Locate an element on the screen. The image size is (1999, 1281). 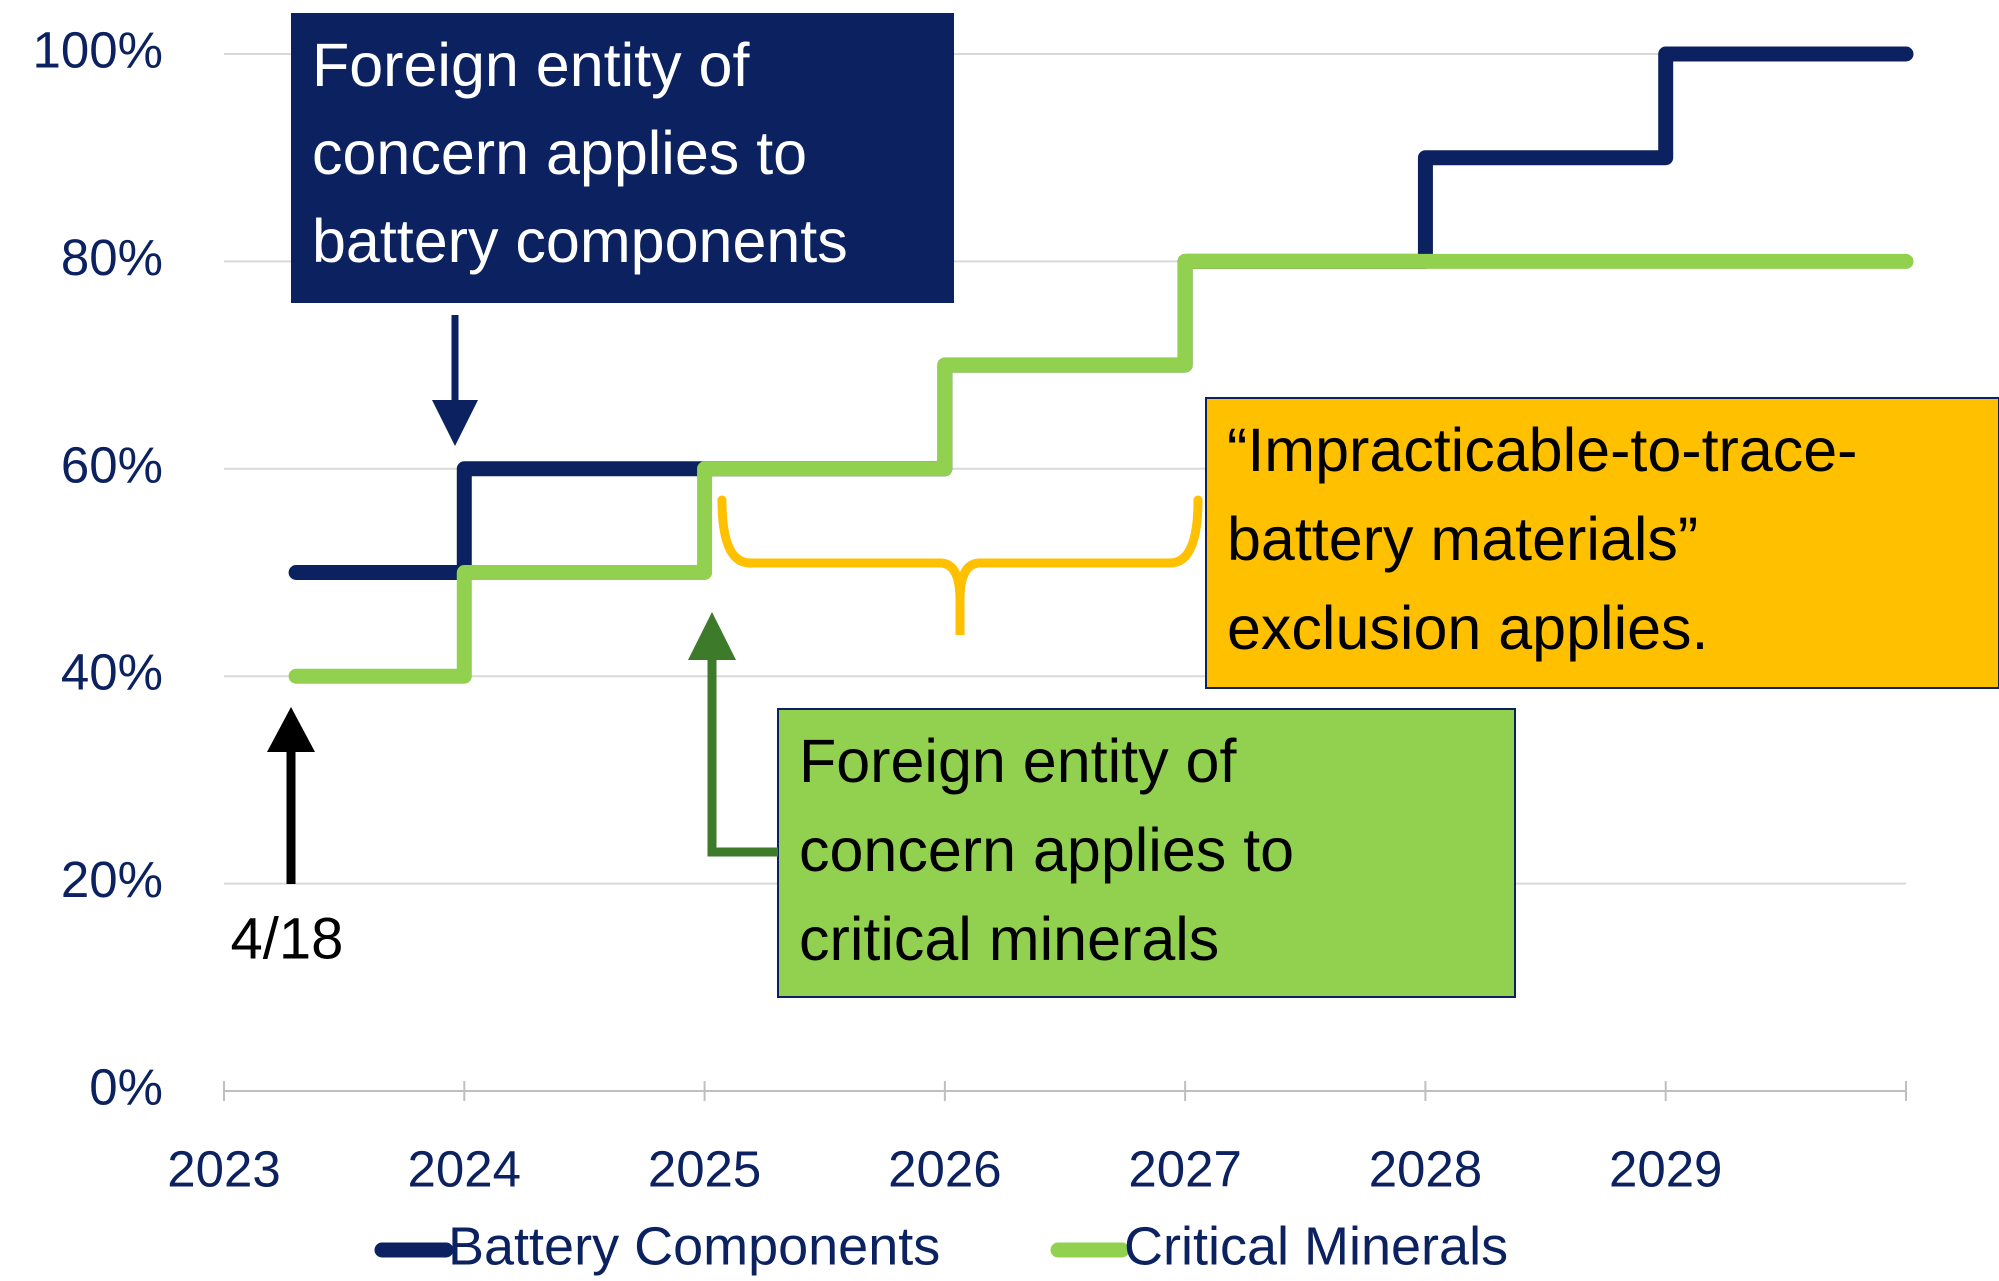
annotation-text: battery materials” is located at coordinates (1462, 539).